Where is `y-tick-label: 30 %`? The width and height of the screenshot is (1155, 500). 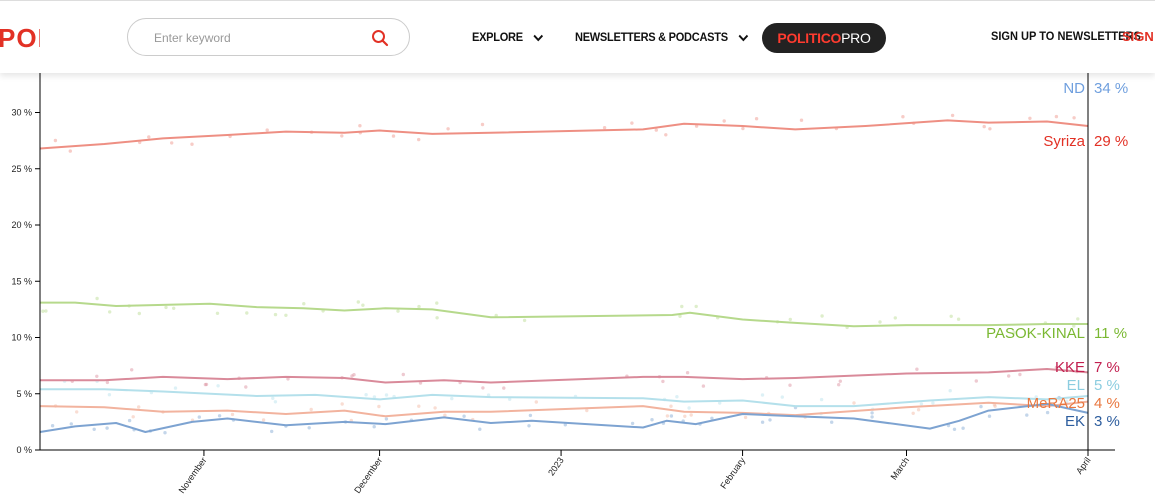
y-tick-label: 30 % is located at coordinates (21, 113).